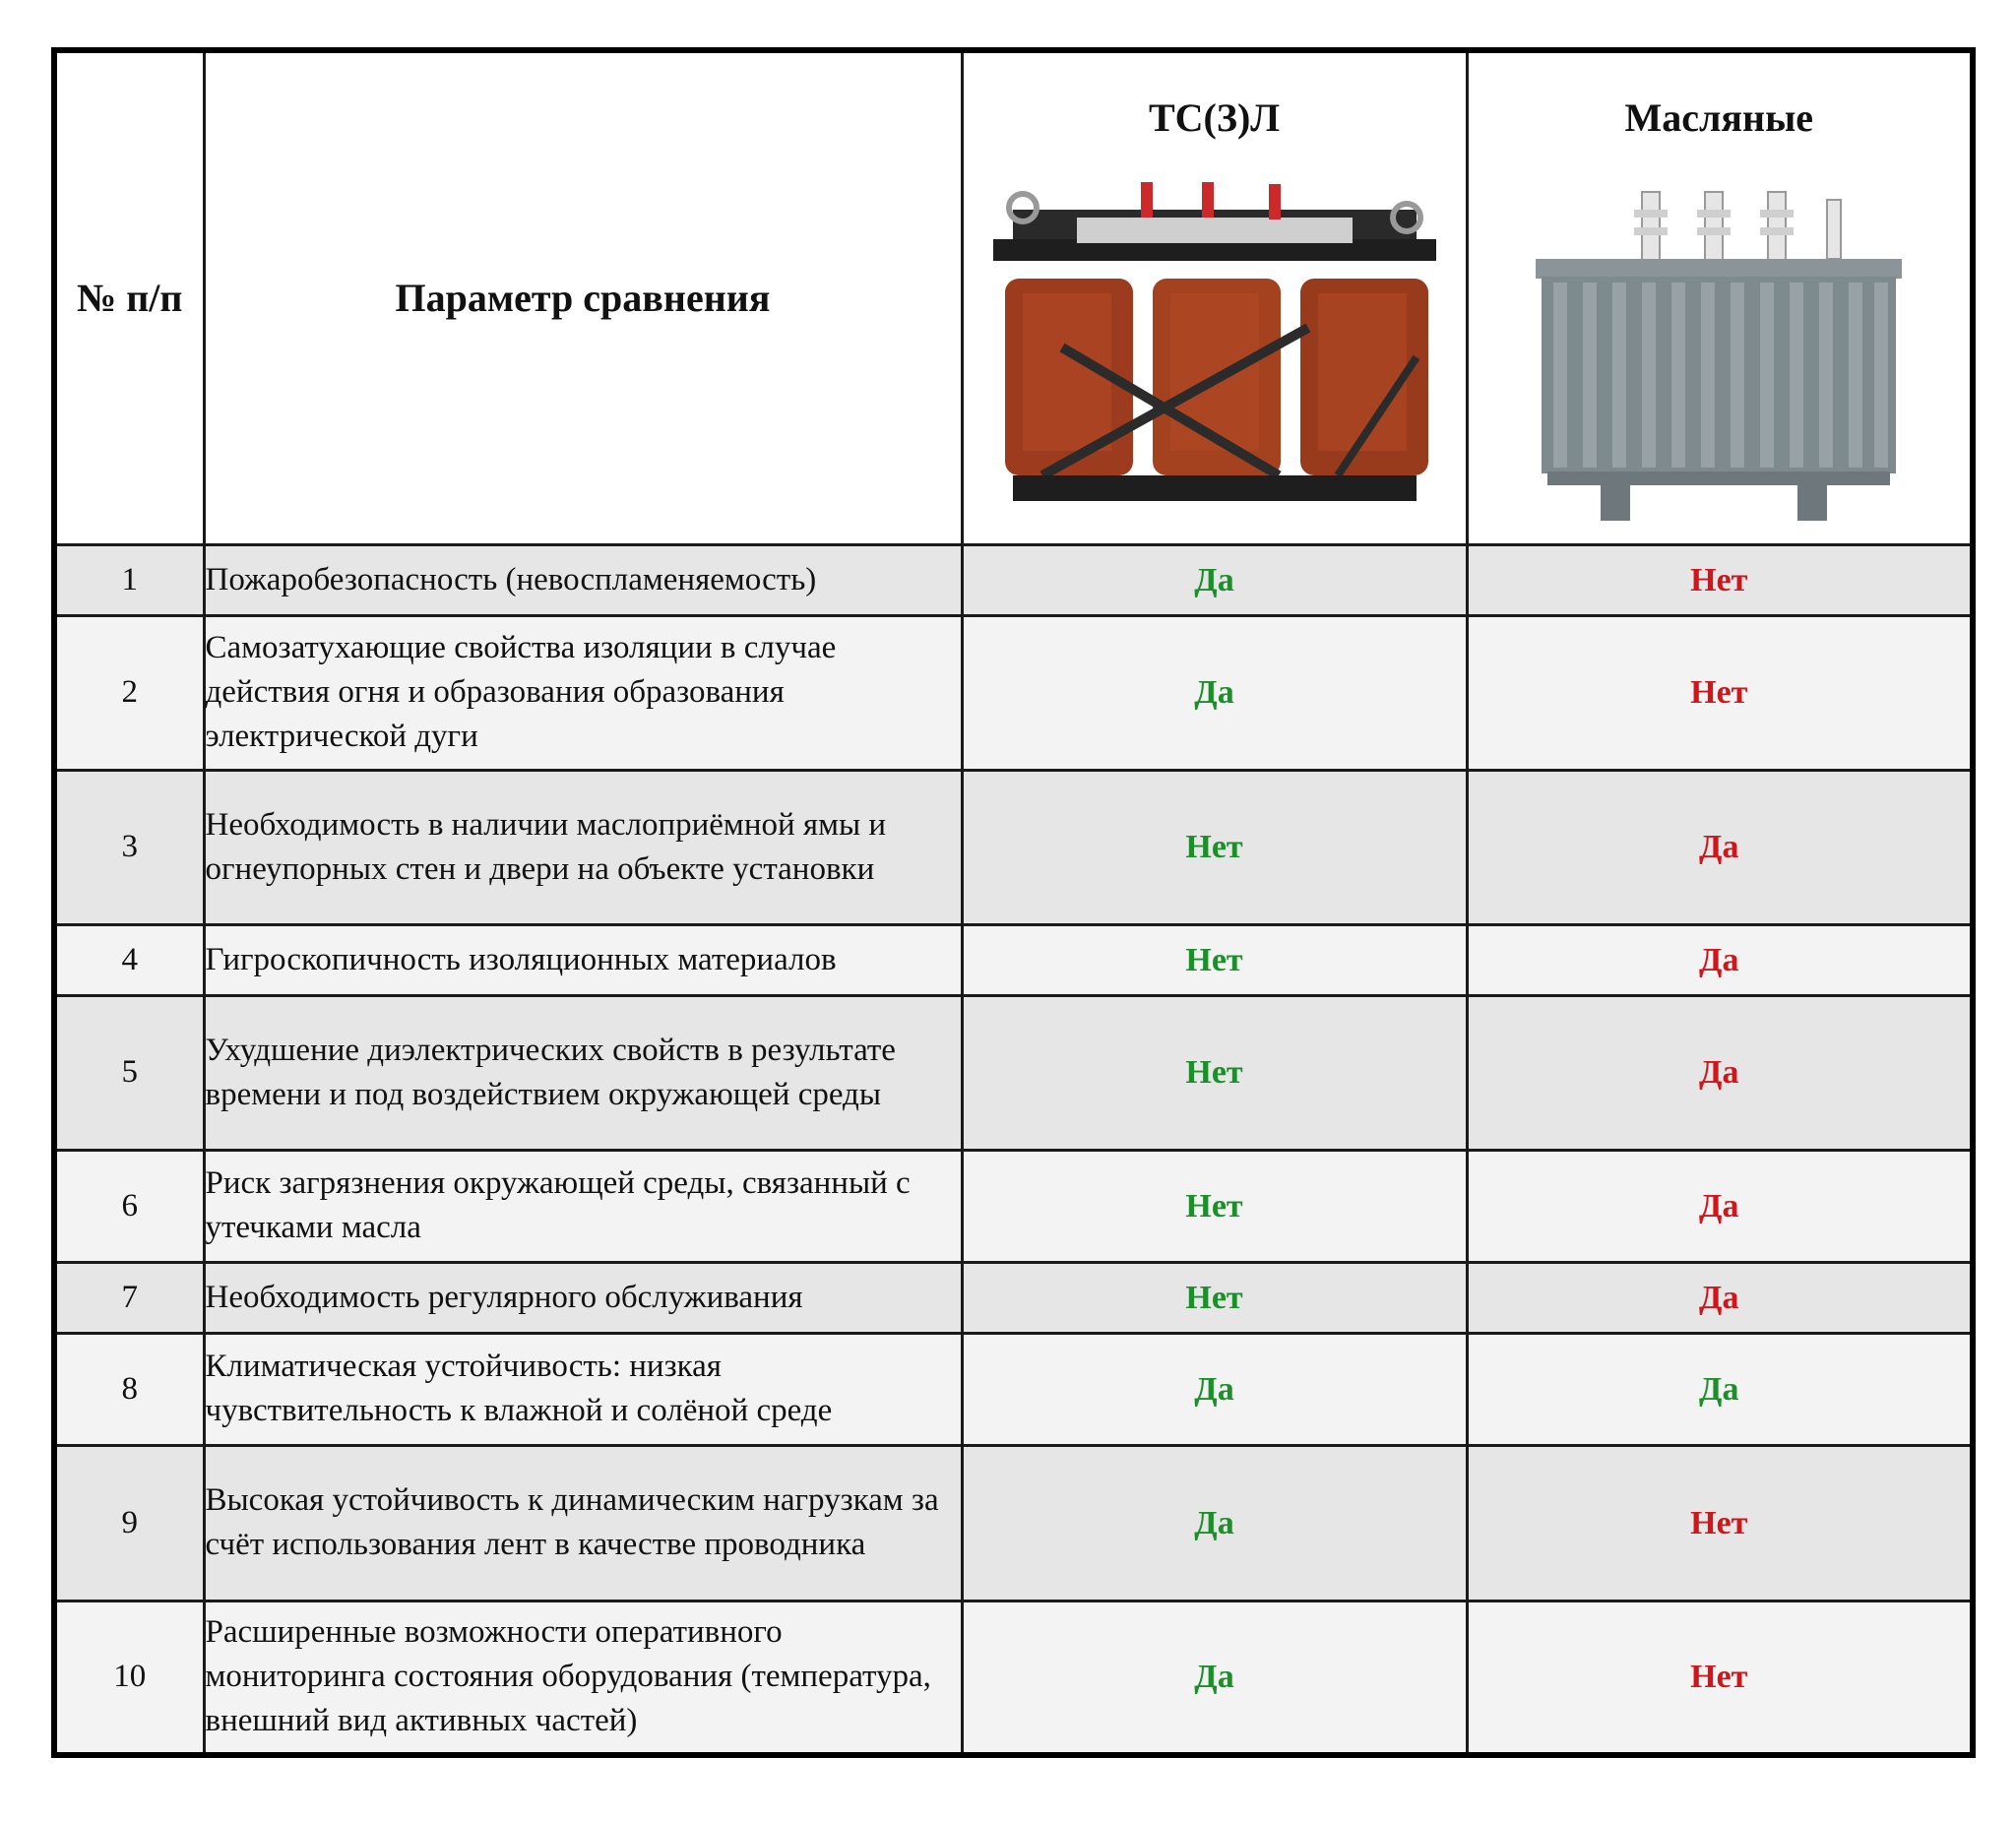 This screenshot has width=2016, height=1821. Describe the element at coordinates (129, 1389) in the screenshot. I see `row-num: 8` at that location.